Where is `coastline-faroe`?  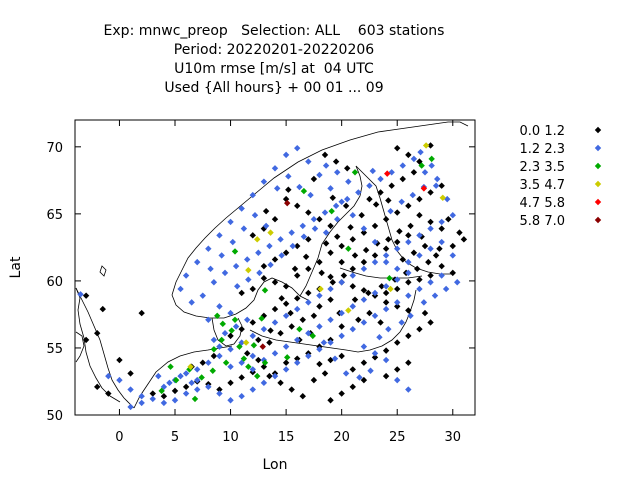 coastline-faroe is located at coordinates (103, 271).